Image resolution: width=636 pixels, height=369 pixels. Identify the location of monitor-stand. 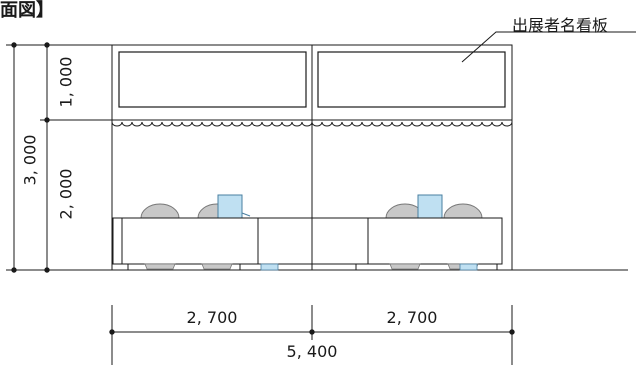
(246, 214).